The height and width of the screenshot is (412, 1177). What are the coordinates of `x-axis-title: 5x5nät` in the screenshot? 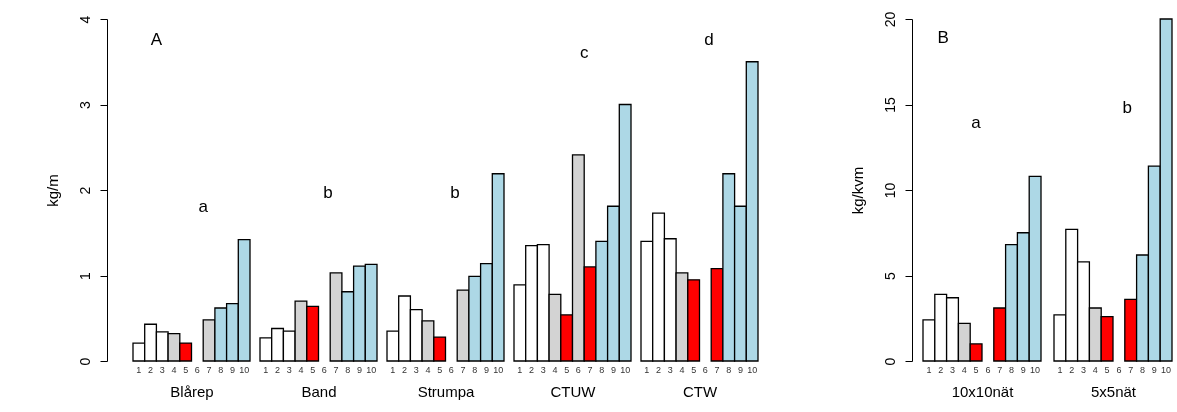 It's located at (1113, 391).